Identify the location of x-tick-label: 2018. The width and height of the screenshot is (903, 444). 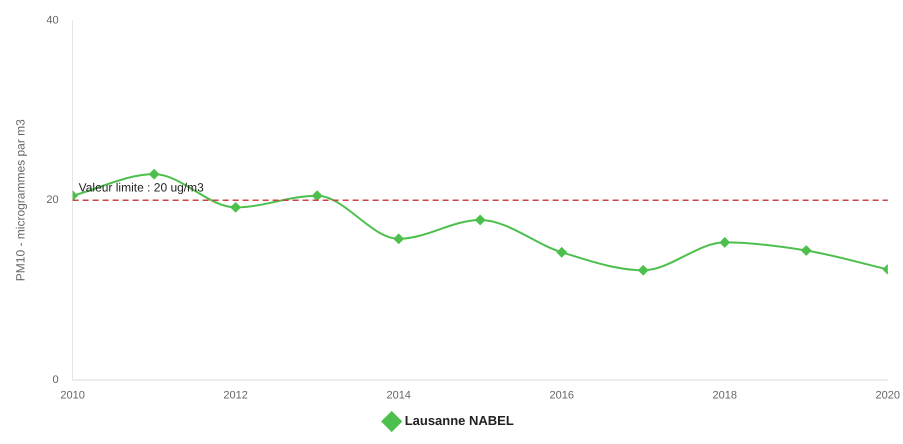
(724, 395).